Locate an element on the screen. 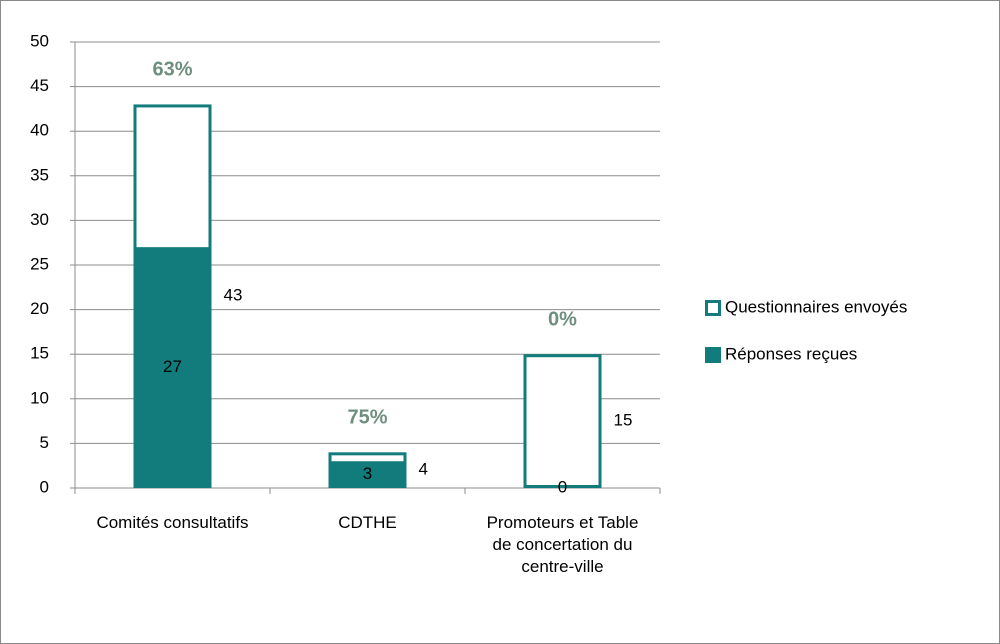  data-label: 43 is located at coordinates (233, 295).